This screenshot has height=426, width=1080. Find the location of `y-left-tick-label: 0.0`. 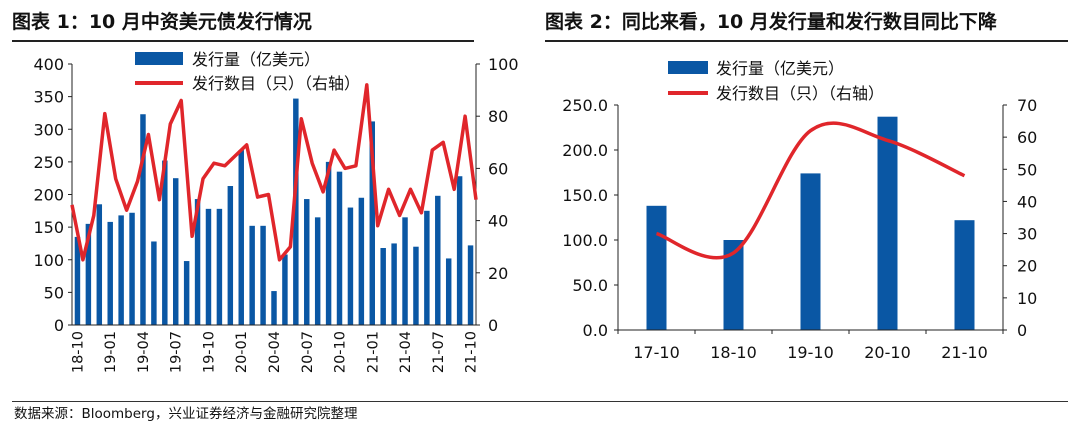

y-left-tick-label: 0.0 is located at coordinates (595, 330).